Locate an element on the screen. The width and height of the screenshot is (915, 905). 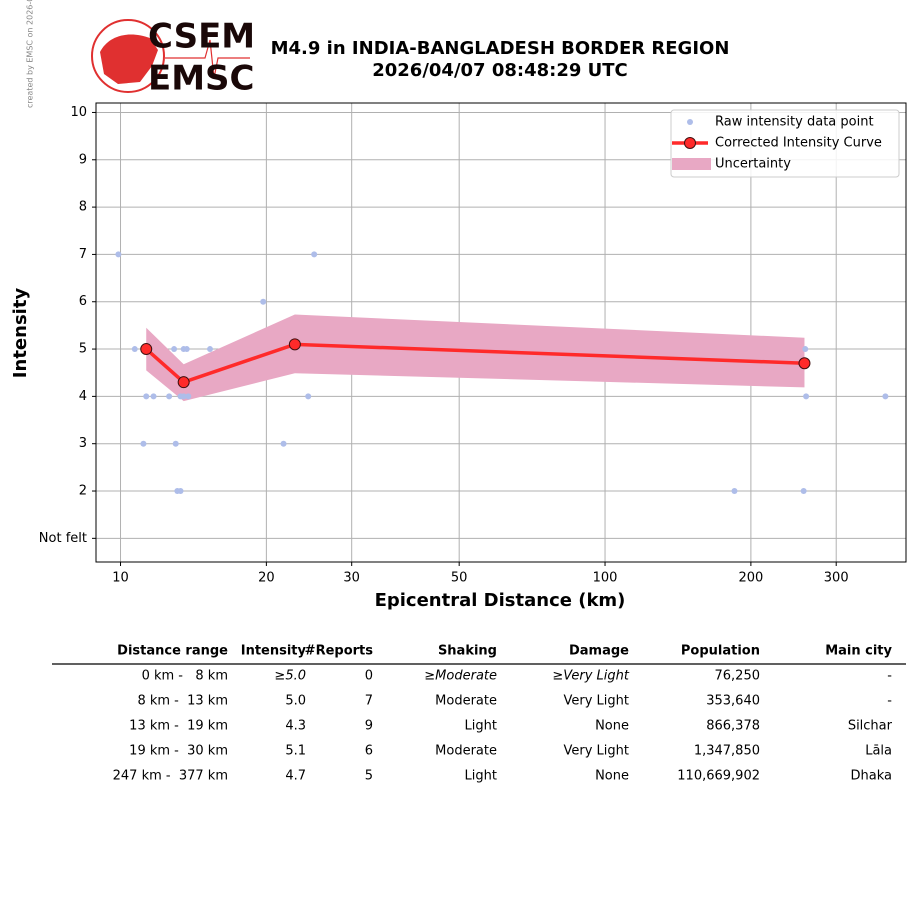
table-cell: ≥5.0 is located at coordinates (290, 676).